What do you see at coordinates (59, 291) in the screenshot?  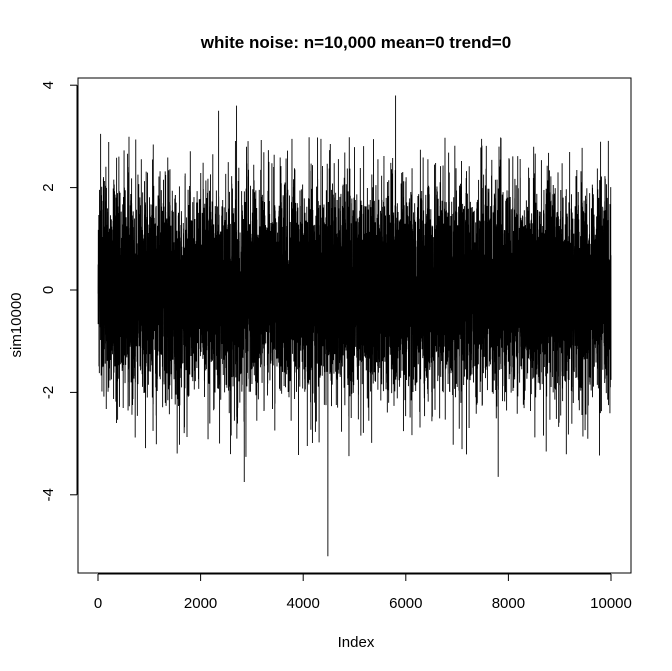 I see `y-axis: -4 -2 0 2 4` at bounding box center [59, 291].